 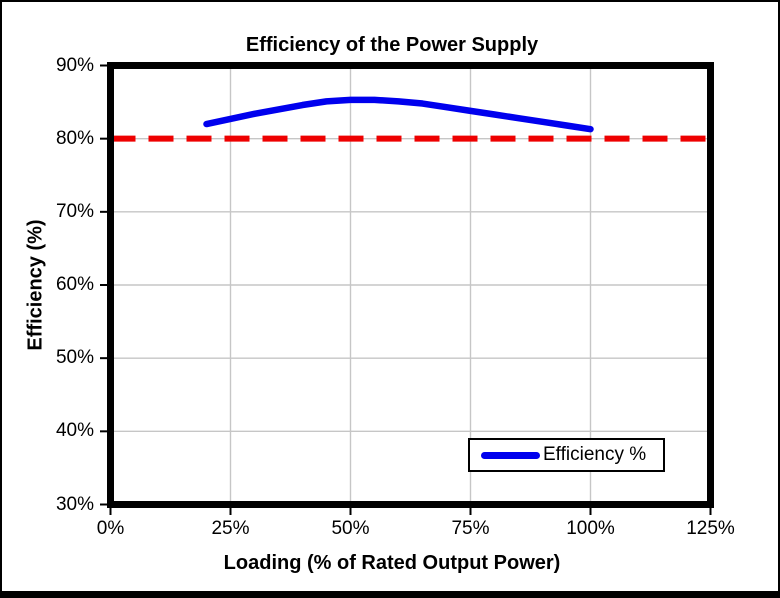 What do you see at coordinates (392, 563) in the screenshot?
I see `x-axis-title: Loading (% of Rated Output Power)` at bounding box center [392, 563].